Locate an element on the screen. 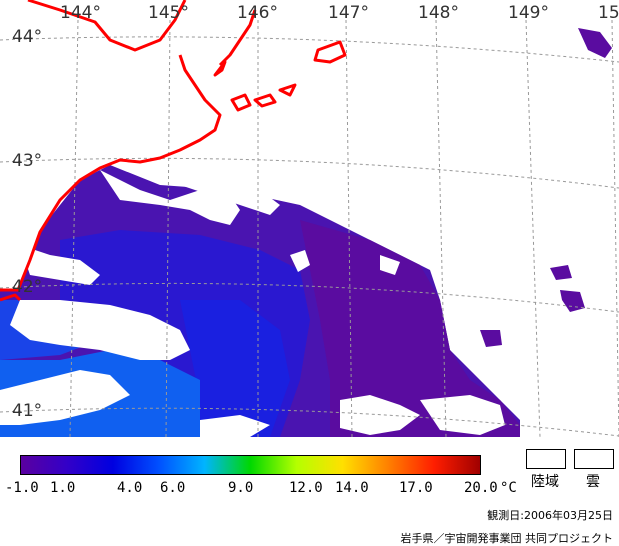 Image resolution: width=619 pixels, height=546 pixels. lon-label-146: 146° is located at coordinates (257, 13).